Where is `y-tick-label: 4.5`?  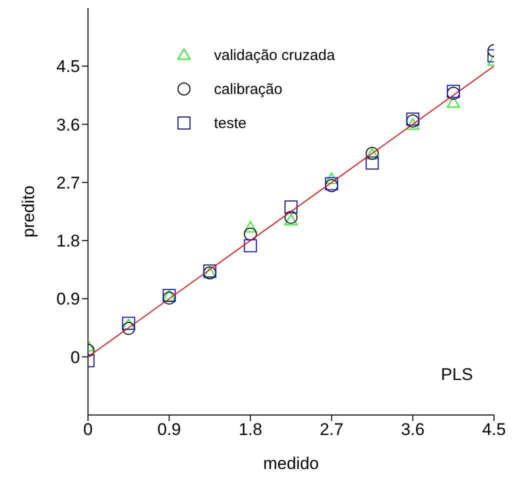 y-tick-label: 4.5 is located at coordinates (68, 66).